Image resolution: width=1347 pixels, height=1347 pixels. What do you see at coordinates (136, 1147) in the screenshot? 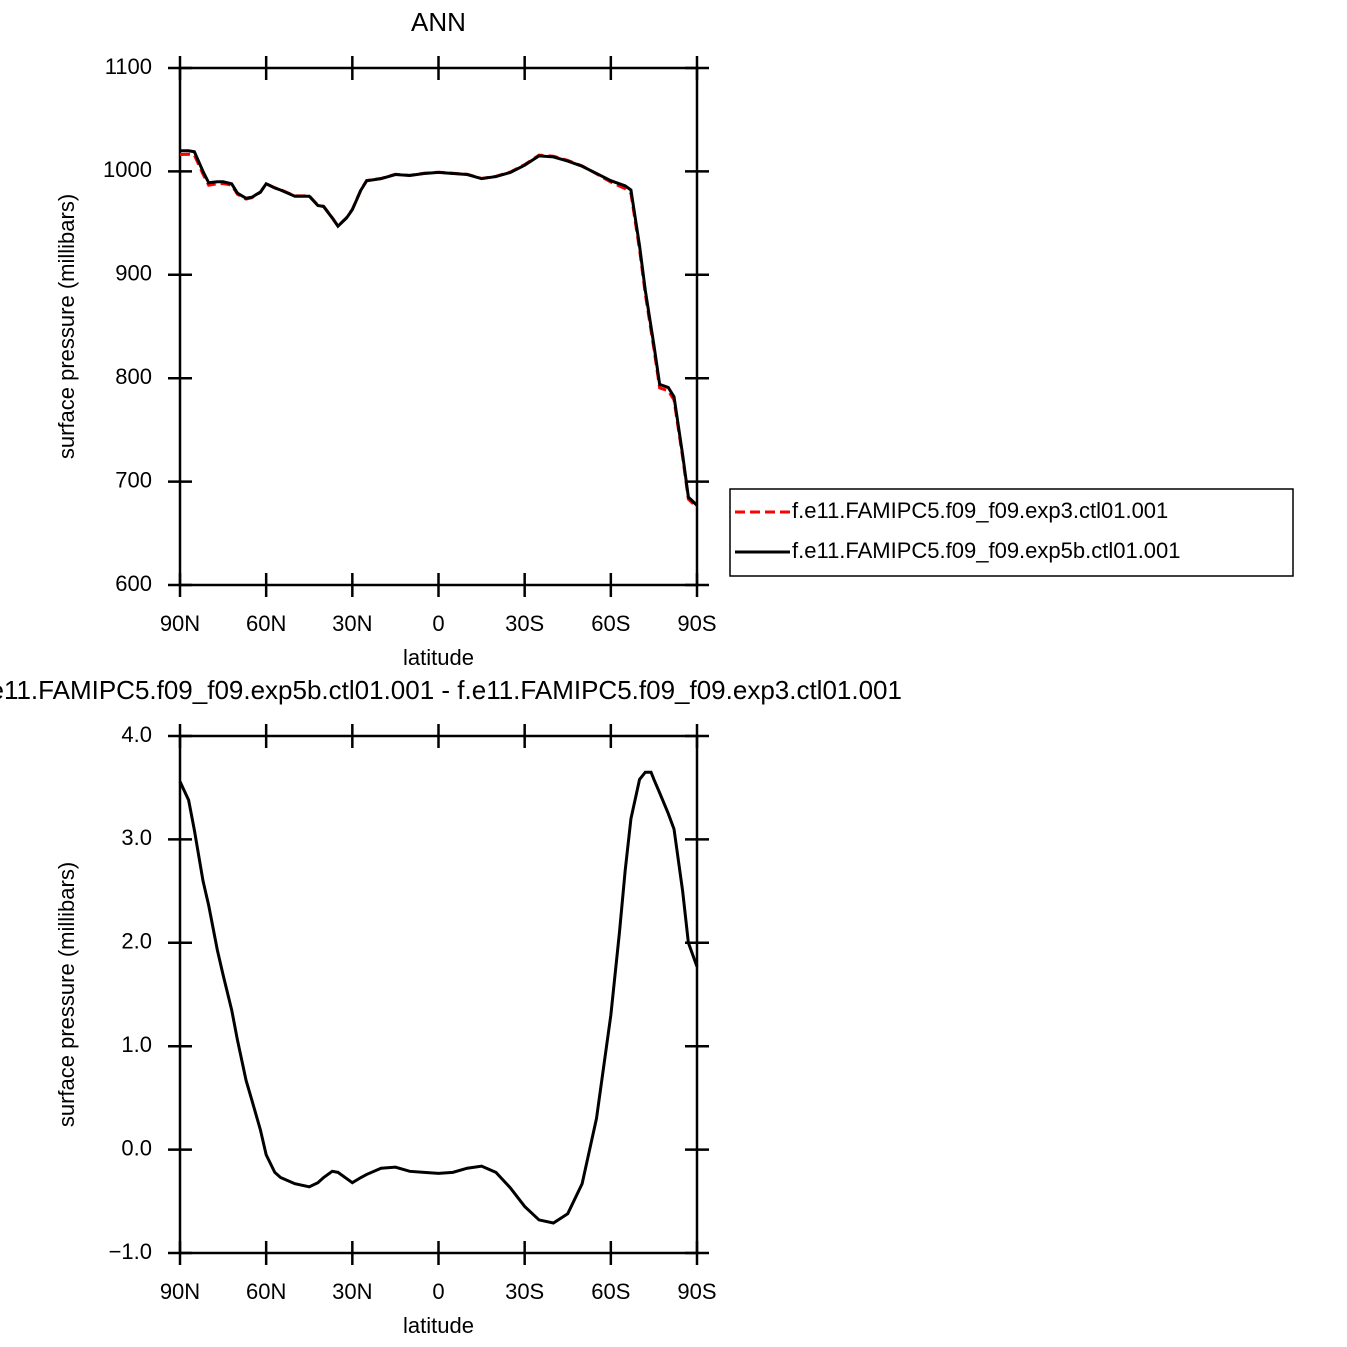
I see `y-tick-label: 0.0` at bounding box center [136, 1147].